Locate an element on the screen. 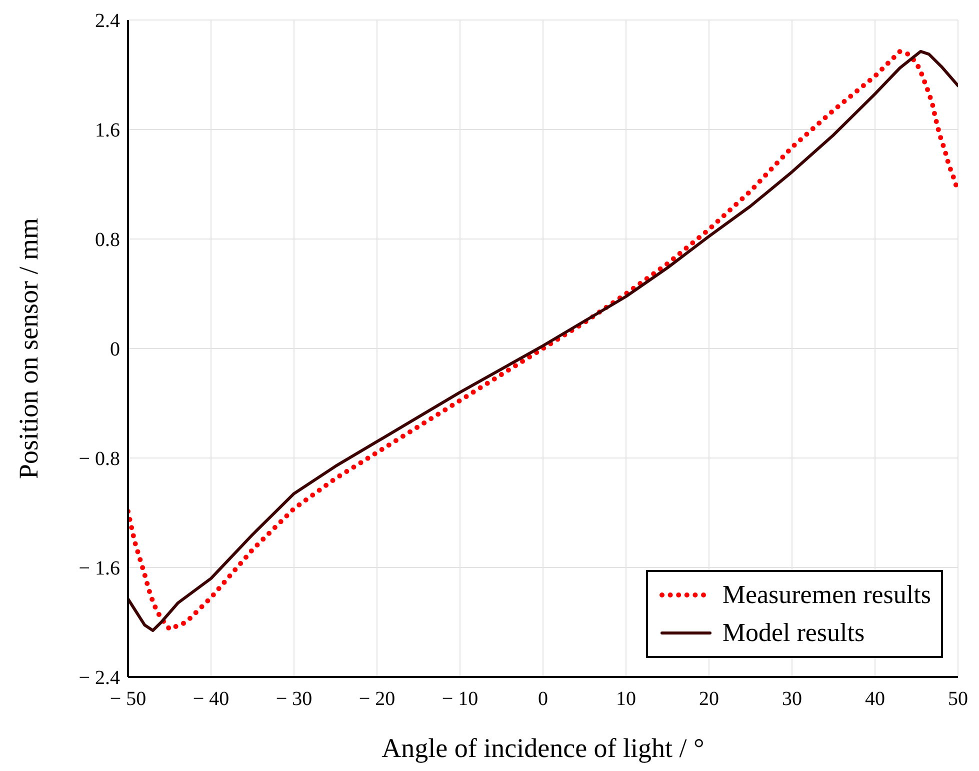  x-tick-label: 0 is located at coordinates (543, 699).